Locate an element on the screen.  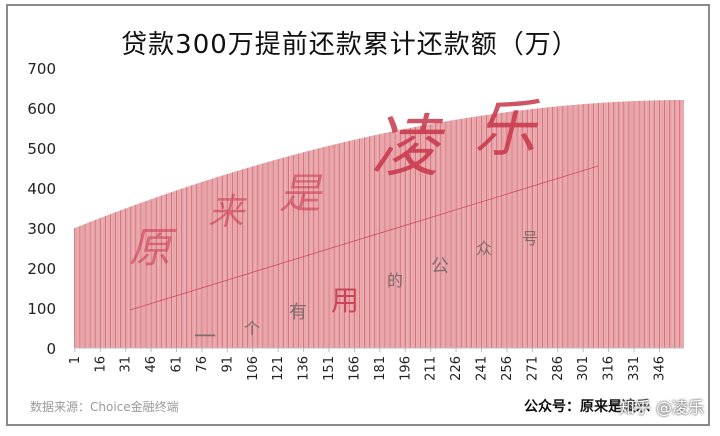
watermark-char: 的 is located at coordinates (395, 280).